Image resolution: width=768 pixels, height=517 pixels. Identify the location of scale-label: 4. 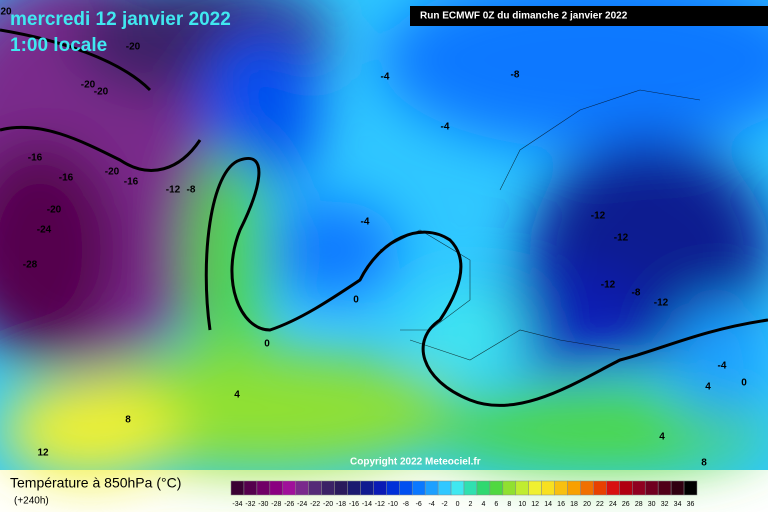
(483, 504).